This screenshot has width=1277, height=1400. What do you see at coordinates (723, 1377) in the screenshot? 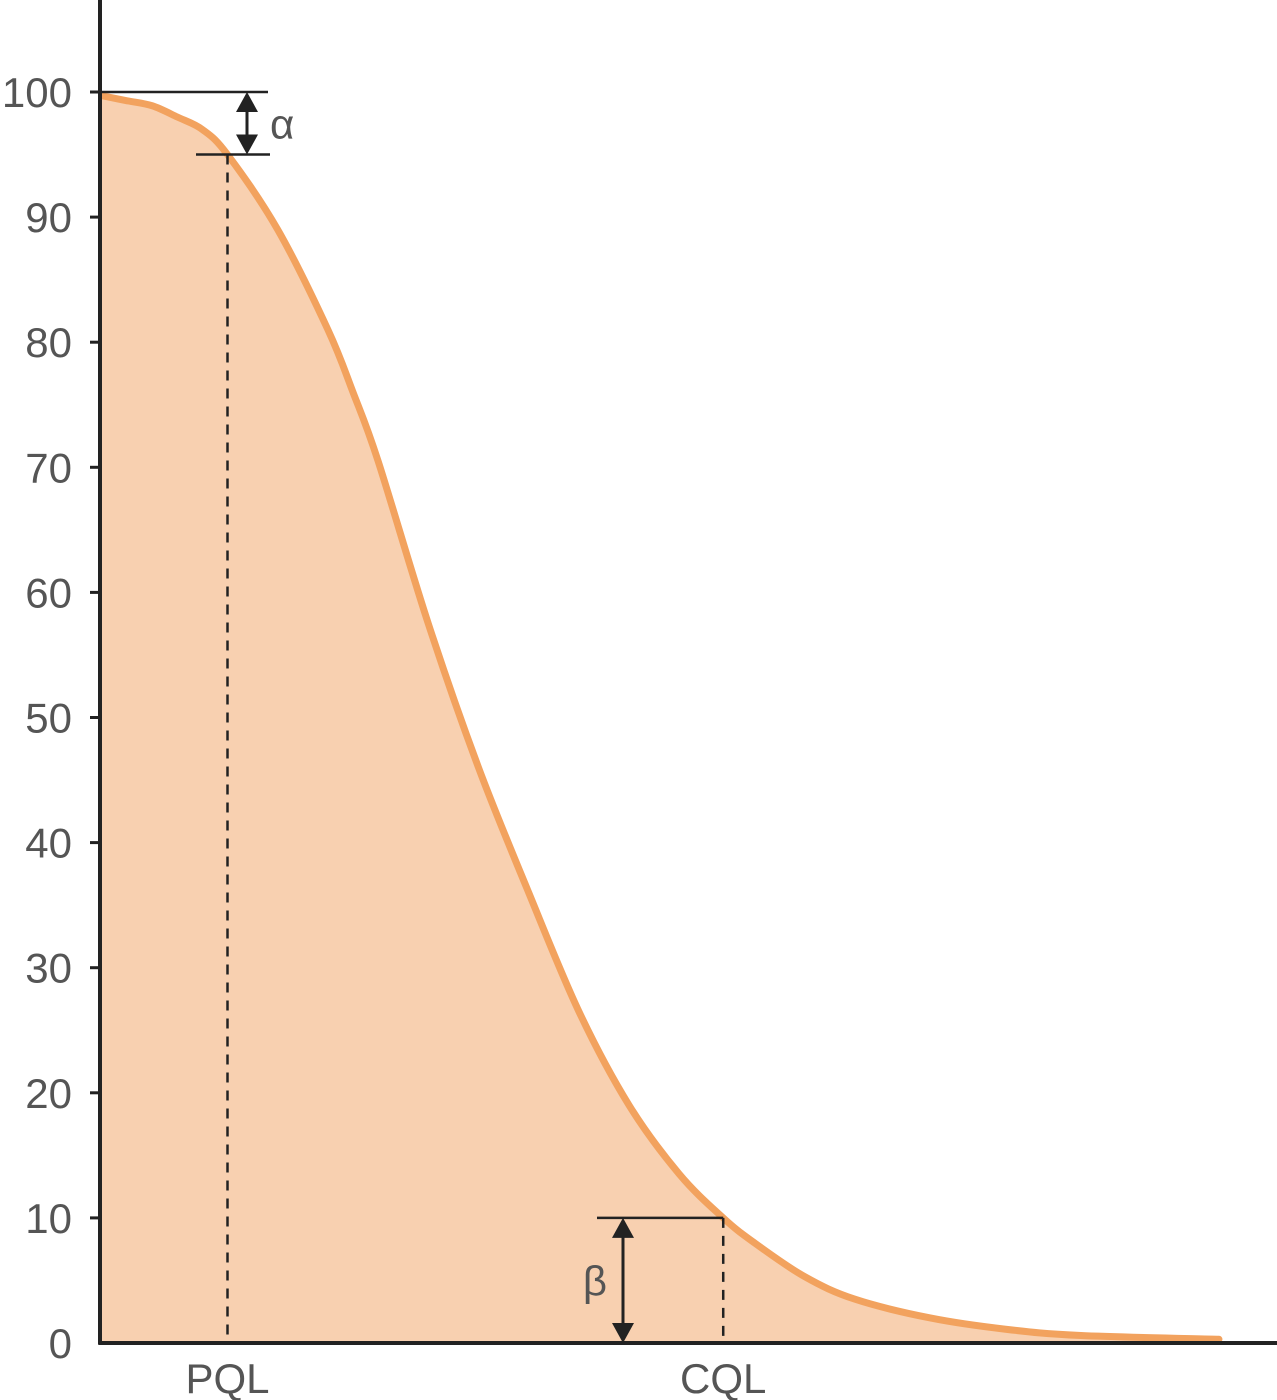
I see `x-tick-label-cql: CQL` at bounding box center [723, 1377].